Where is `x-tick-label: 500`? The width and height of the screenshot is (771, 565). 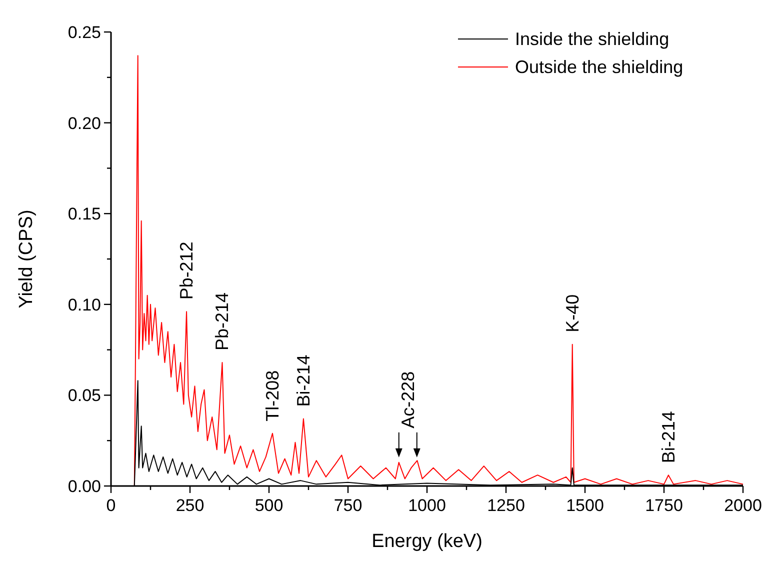 x-tick-label: 500 is located at coordinates (269, 505).